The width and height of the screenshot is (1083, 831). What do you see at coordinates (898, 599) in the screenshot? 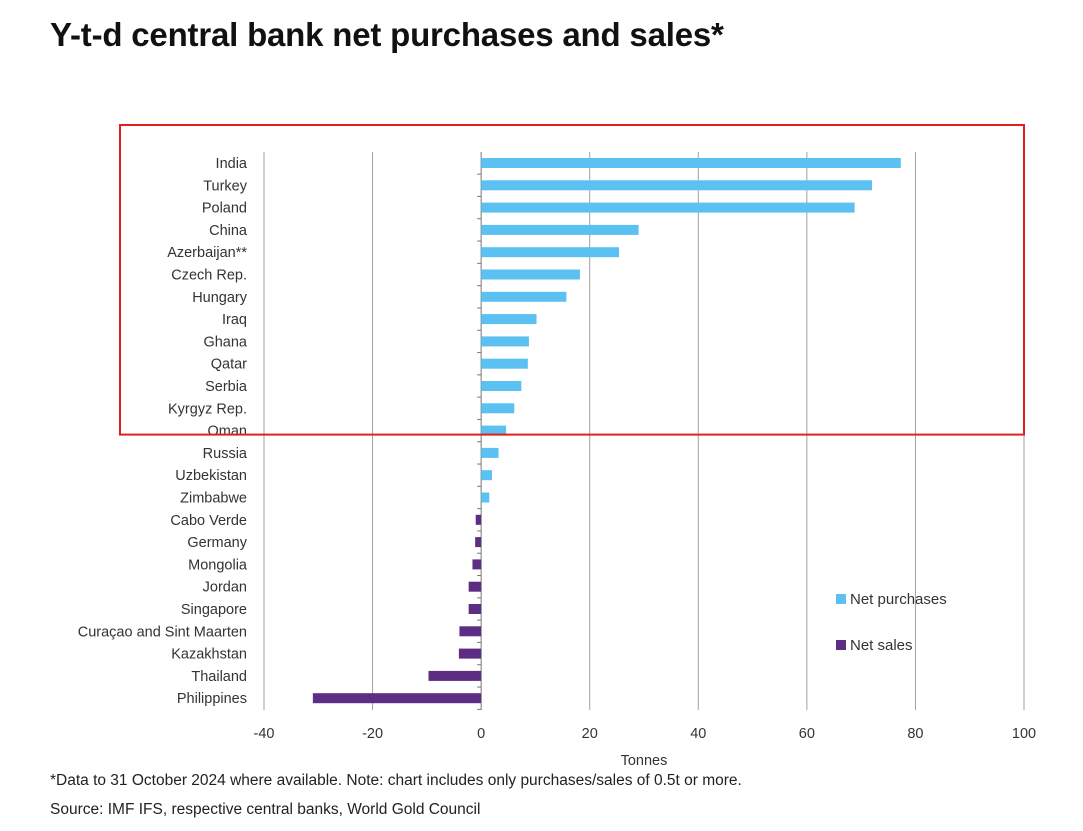
I see `legend-label-purchases: Net purchases` at bounding box center [898, 599].